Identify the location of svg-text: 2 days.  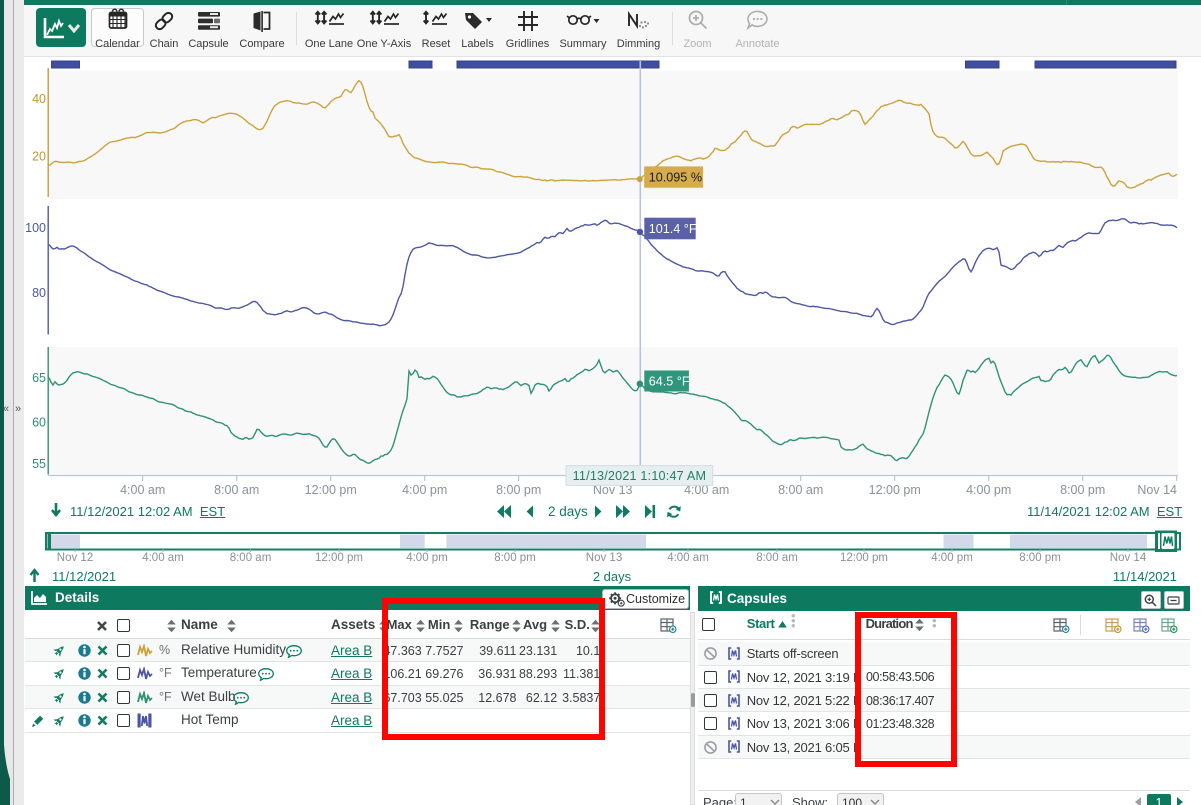
(568, 511).